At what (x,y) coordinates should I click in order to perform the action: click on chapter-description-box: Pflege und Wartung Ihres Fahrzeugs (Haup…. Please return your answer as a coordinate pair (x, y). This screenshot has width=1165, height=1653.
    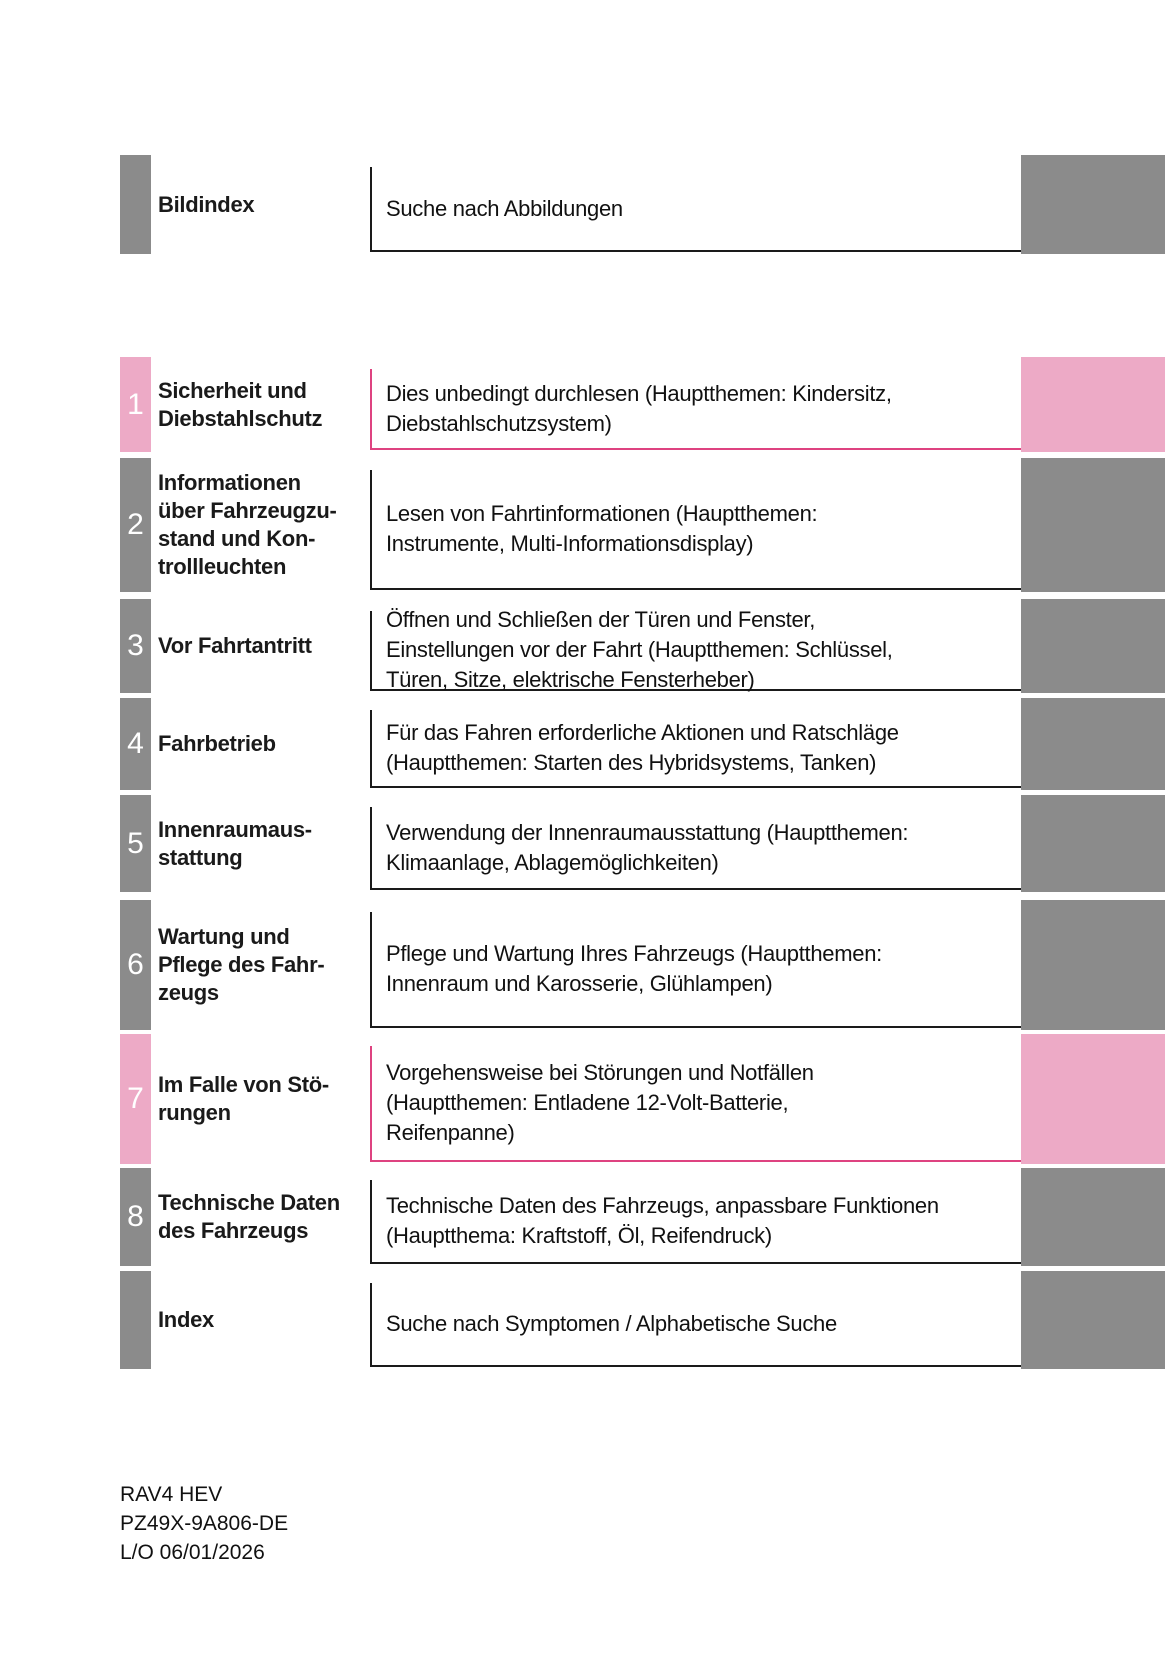
    Looking at the image, I should click on (695, 970).